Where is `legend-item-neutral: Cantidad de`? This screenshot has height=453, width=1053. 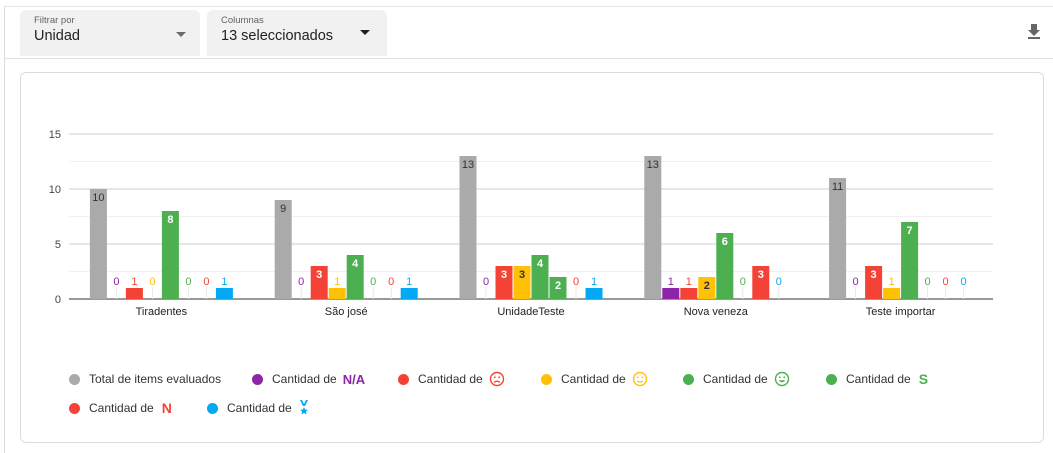
legend-item-neutral: Cantidad de is located at coordinates (594, 379).